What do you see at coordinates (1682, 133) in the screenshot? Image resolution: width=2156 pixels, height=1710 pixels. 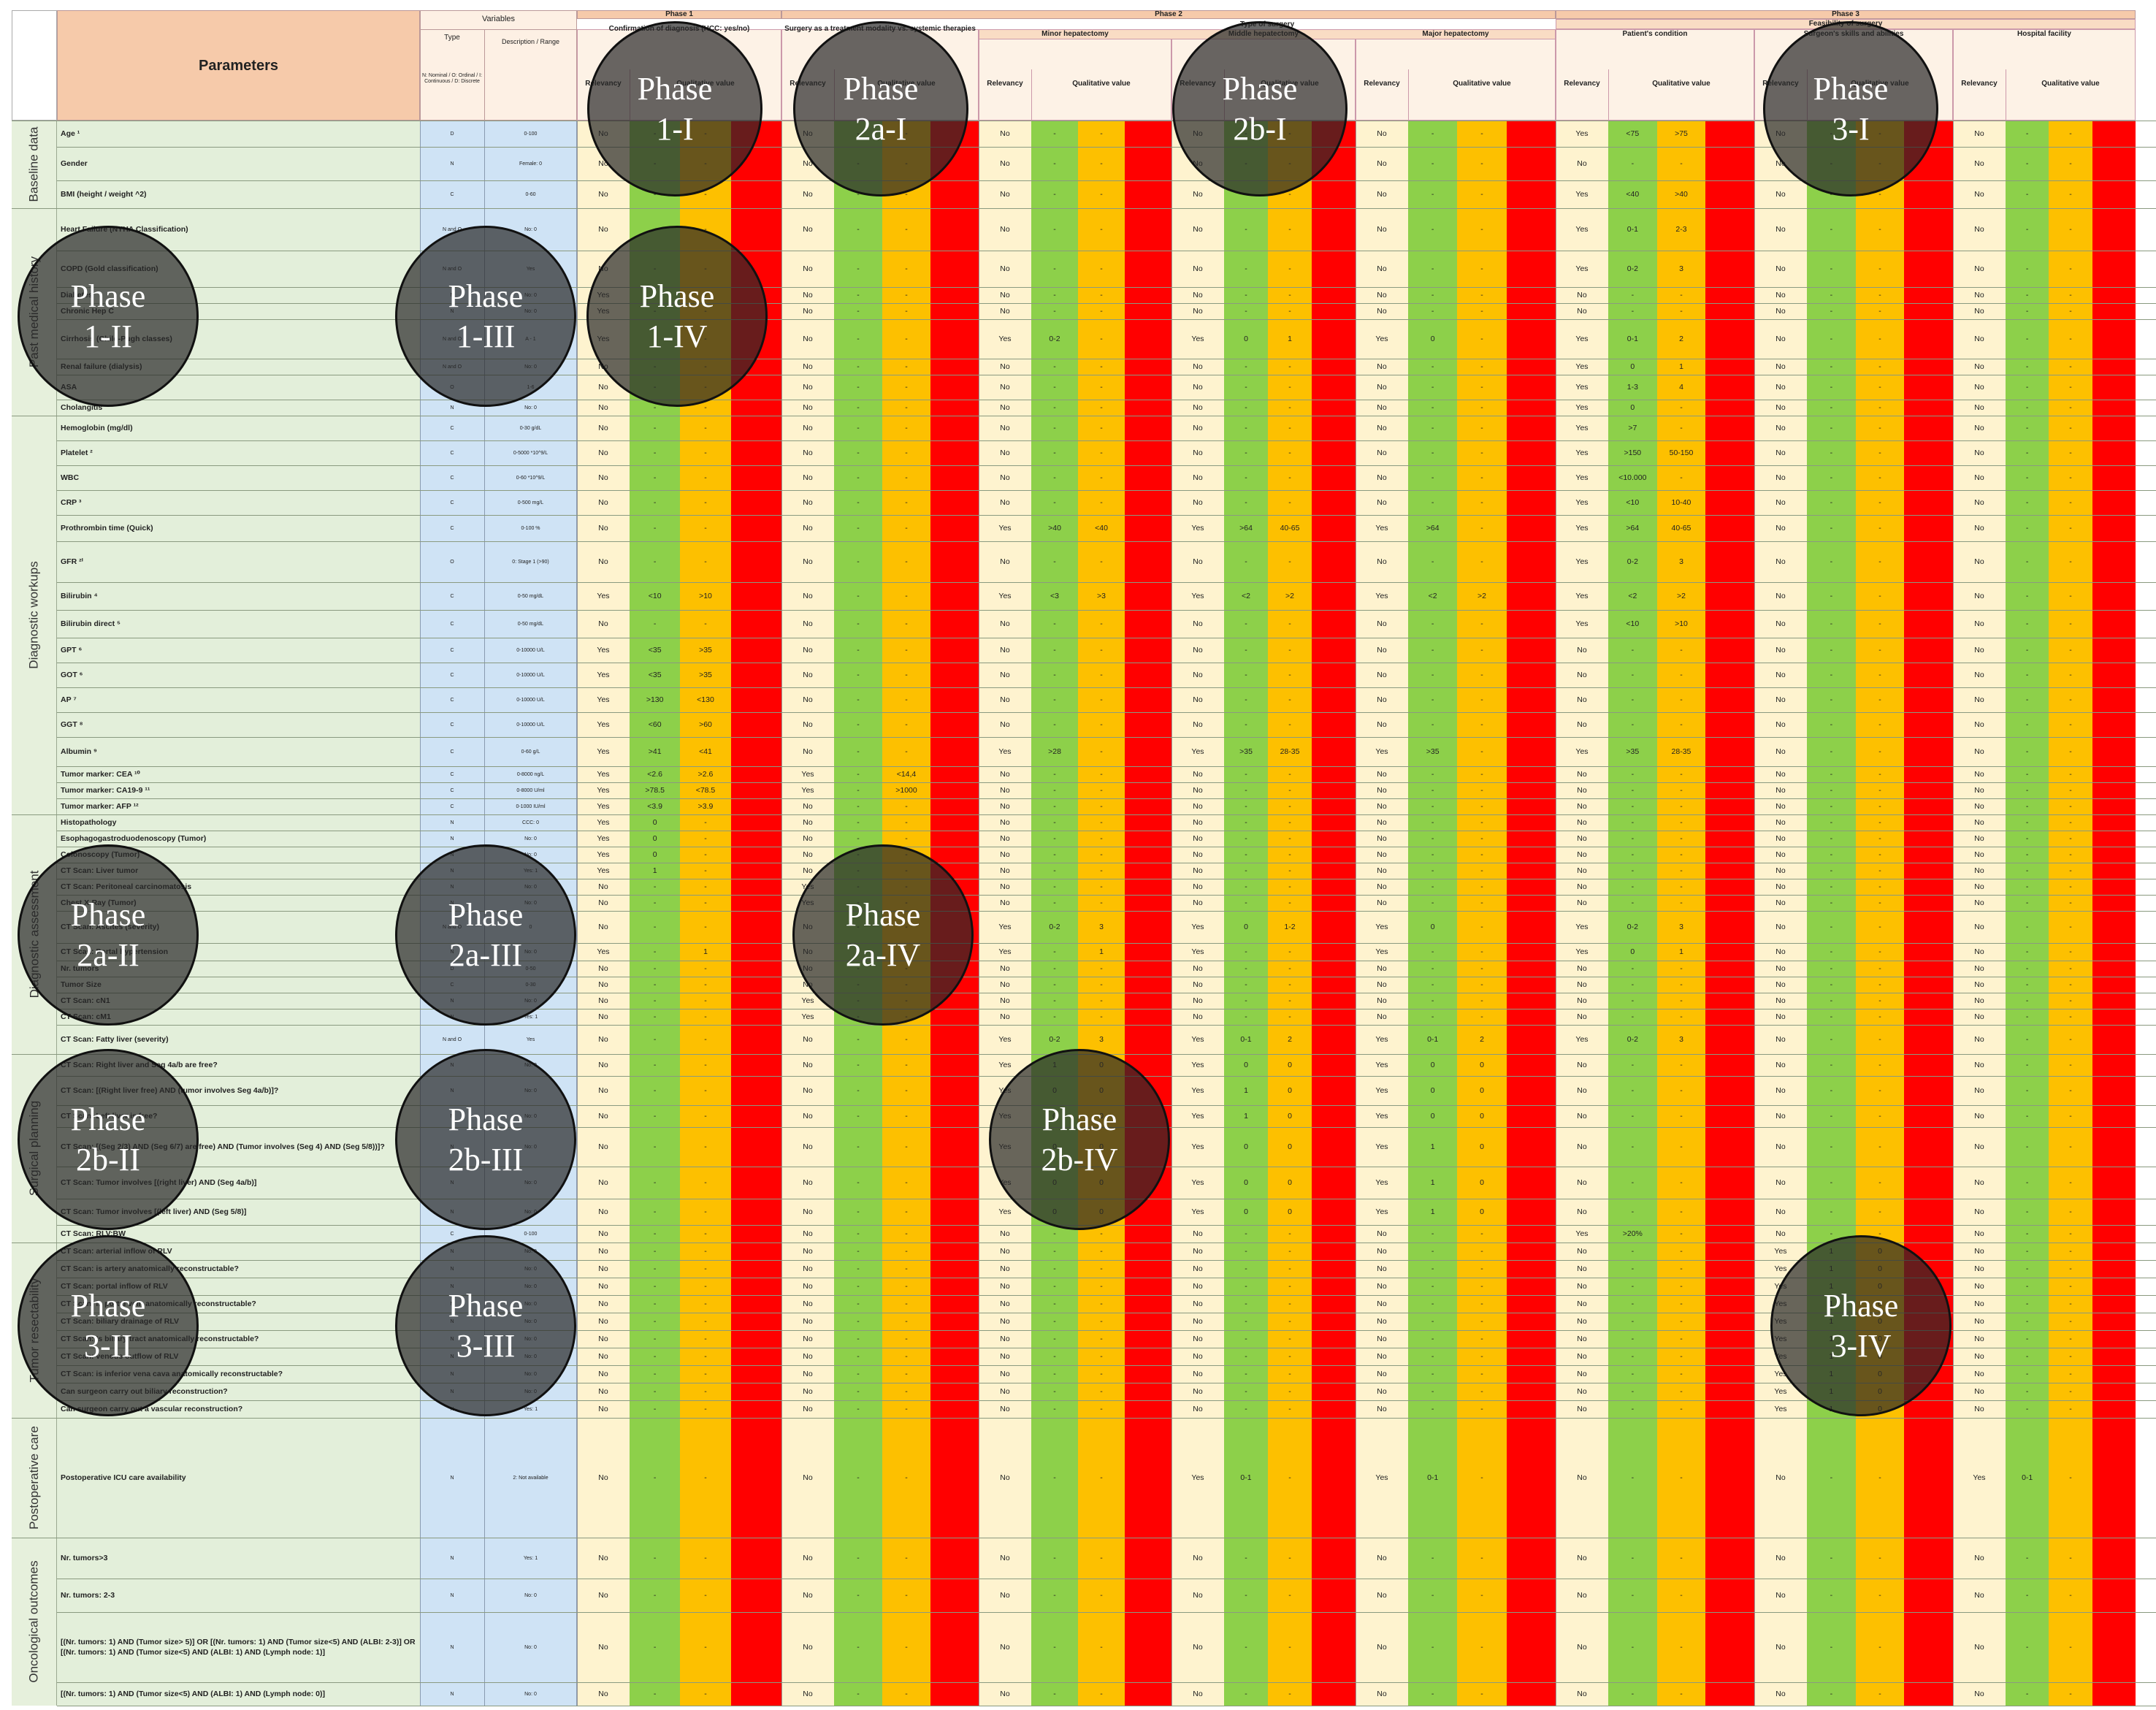 I see `yellow-value: >75` at bounding box center [1682, 133].